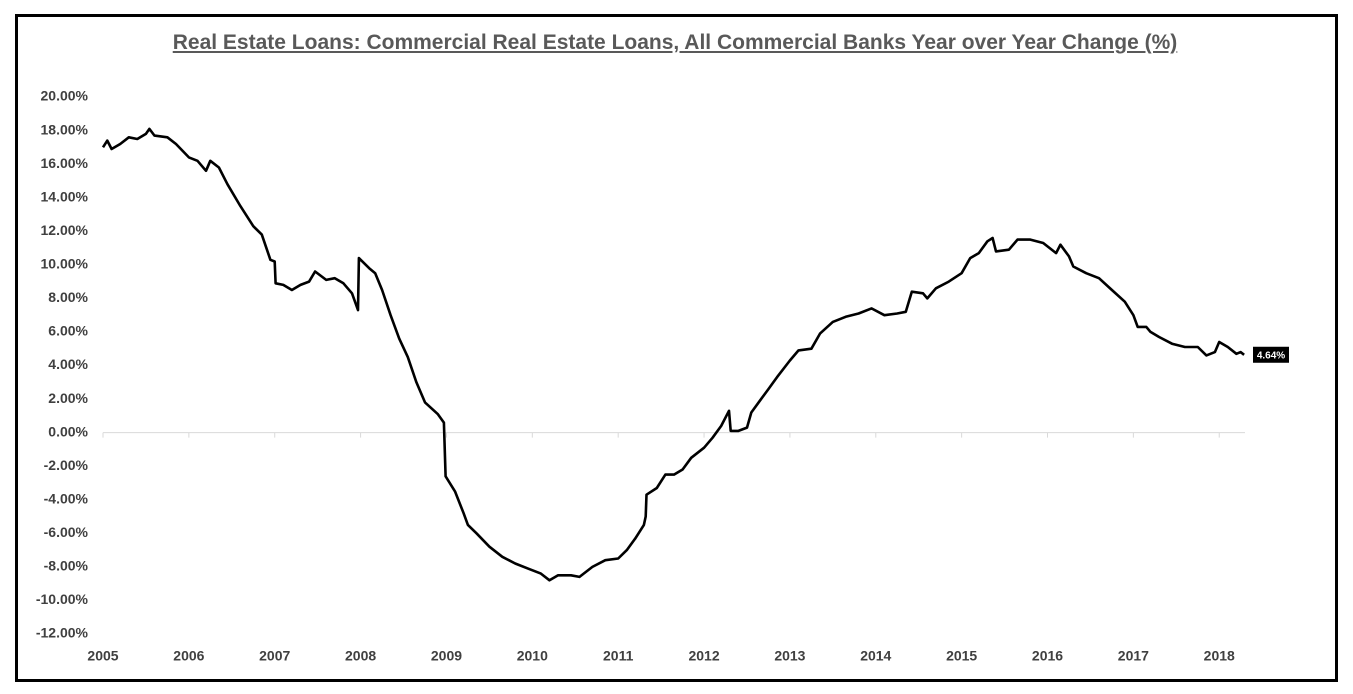 The image size is (1353, 694). Describe the element at coordinates (274, 656) in the screenshot. I see `x-tick-label: 2007` at that location.